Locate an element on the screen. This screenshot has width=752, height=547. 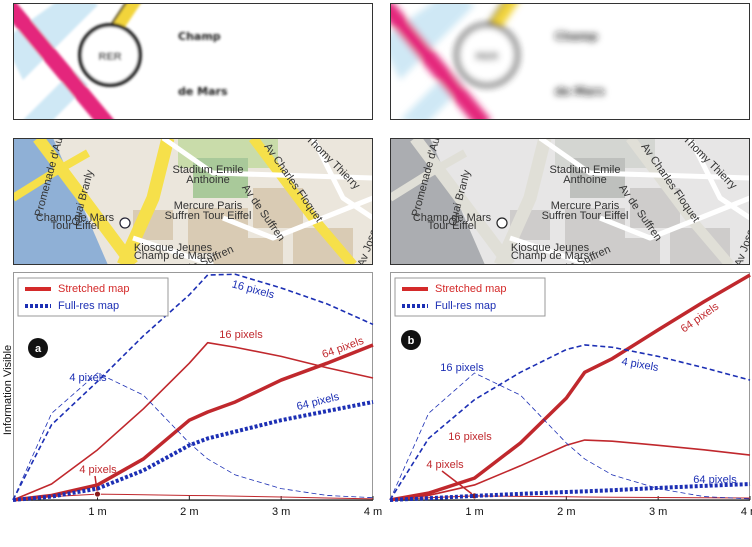
panel-letter: b is located at coordinates (411, 341).